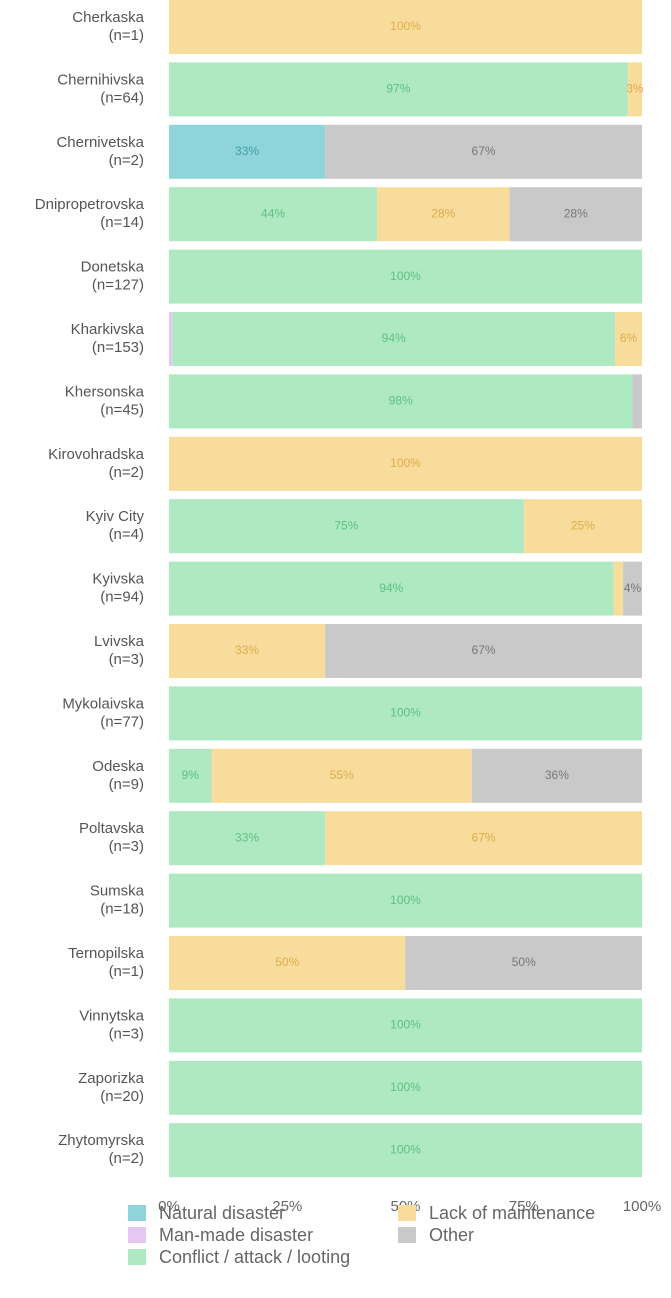  What do you see at coordinates (111, 1087) in the screenshot?
I see `category-label: Zaporizka (n=20)` at bounding box center [111, 1087].